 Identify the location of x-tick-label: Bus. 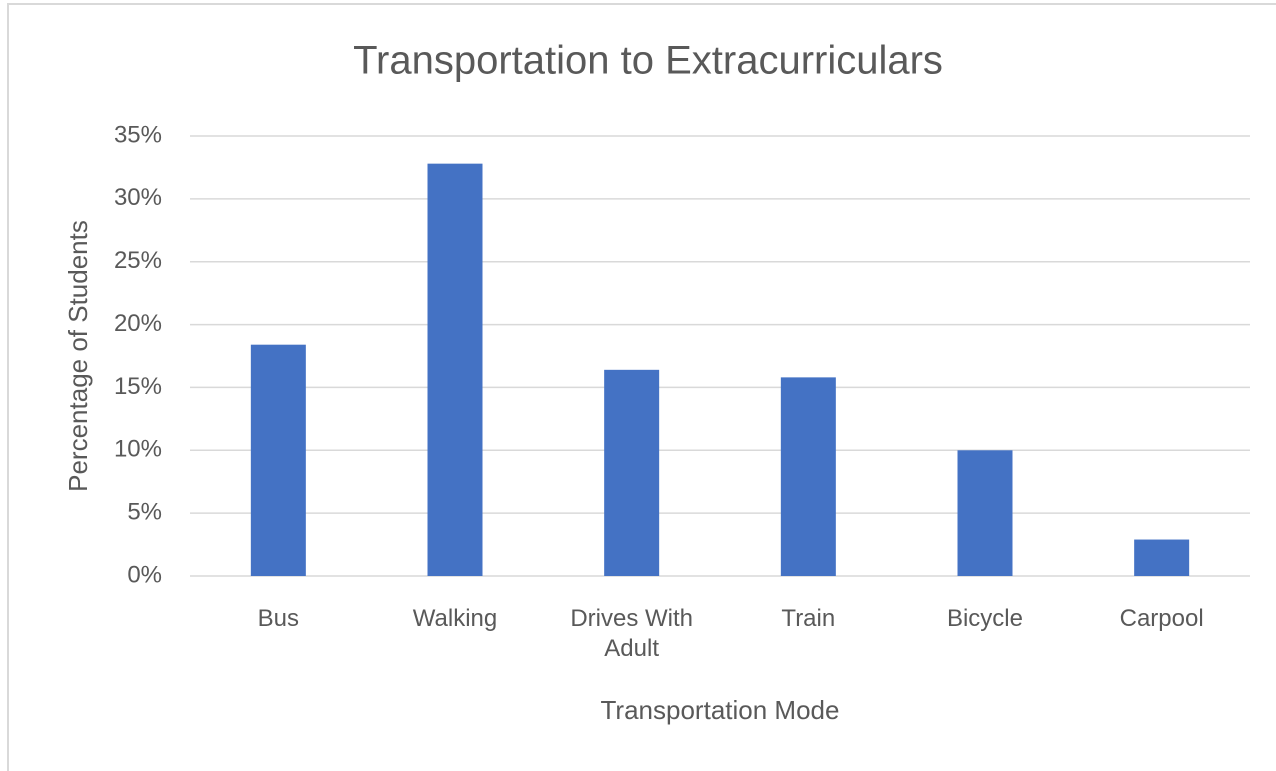
(278, 618).